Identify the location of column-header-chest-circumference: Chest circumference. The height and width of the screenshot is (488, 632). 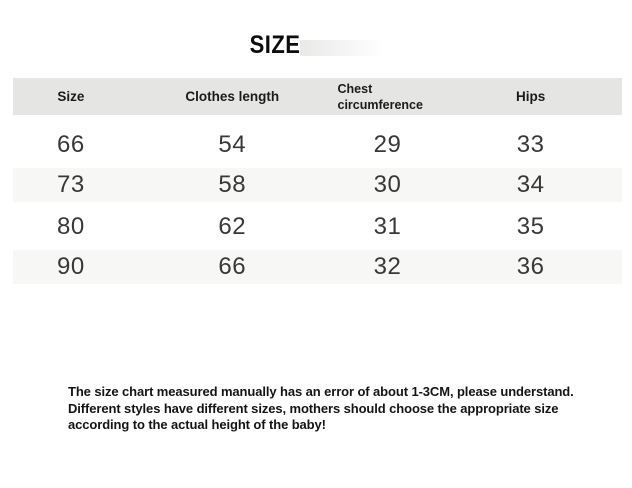
(388, 97).